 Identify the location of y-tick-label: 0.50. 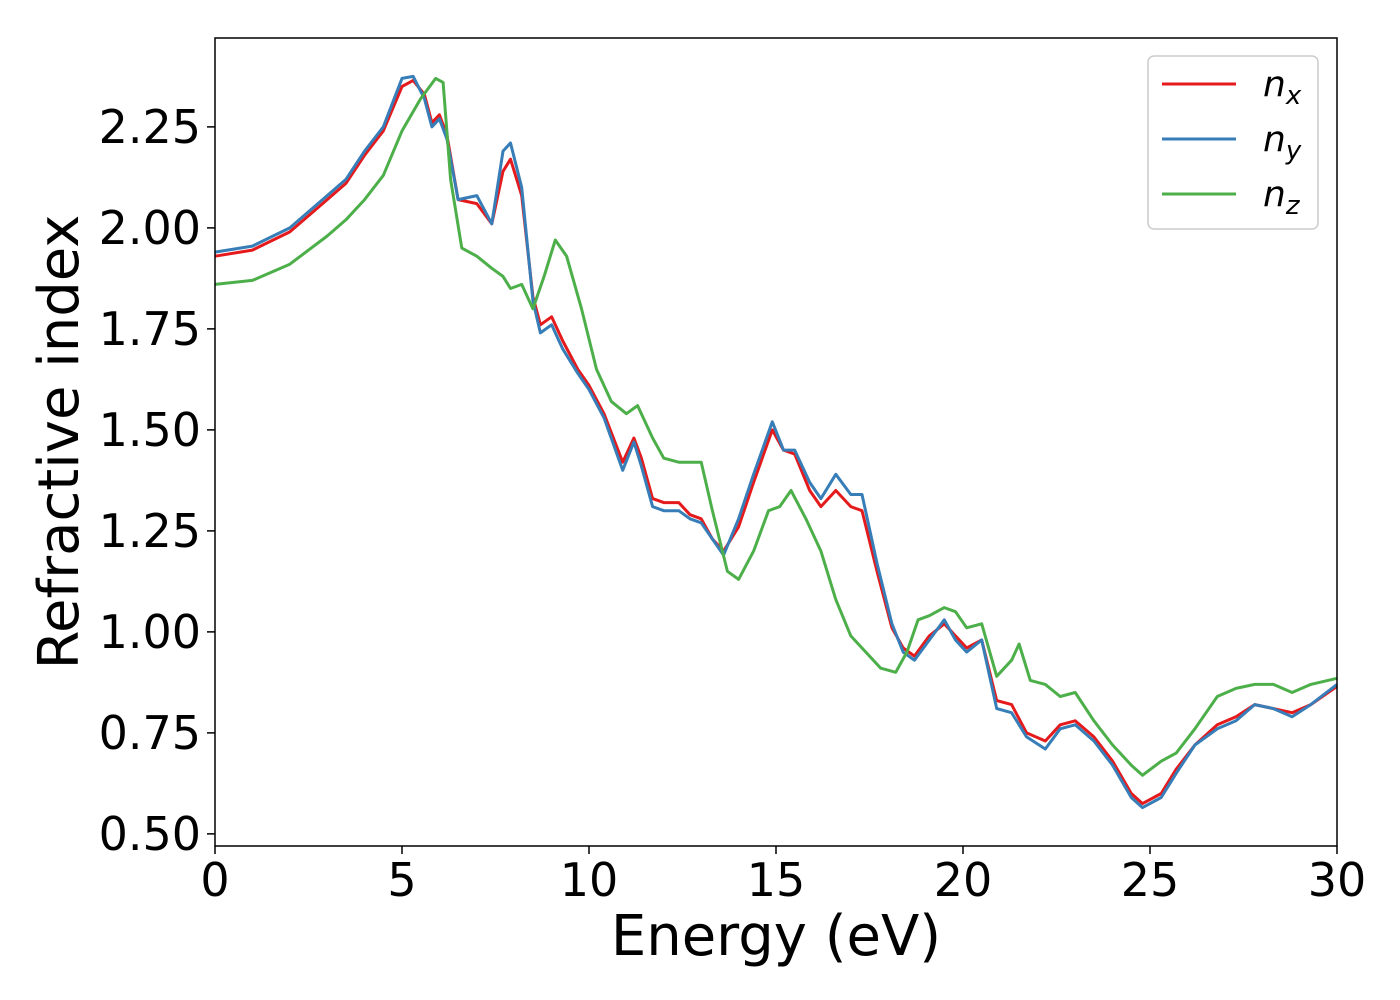
(150, 834).